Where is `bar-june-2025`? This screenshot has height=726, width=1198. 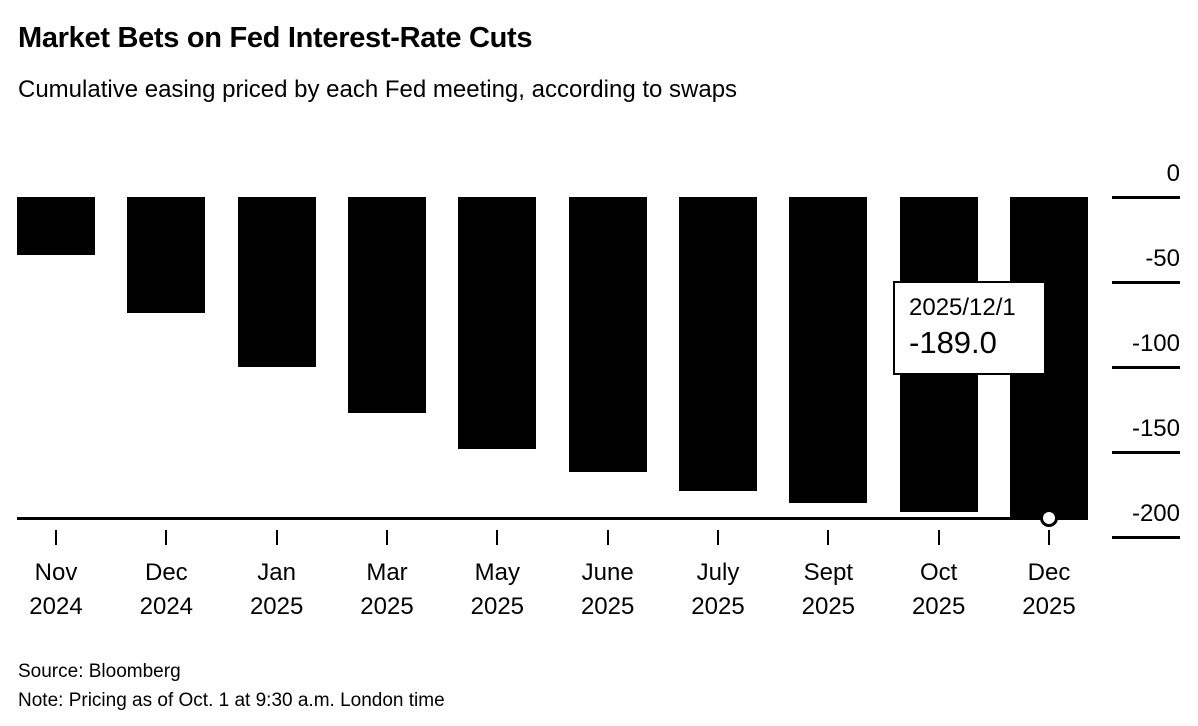 bar-june-2025 is located at coordinates (607, 335).